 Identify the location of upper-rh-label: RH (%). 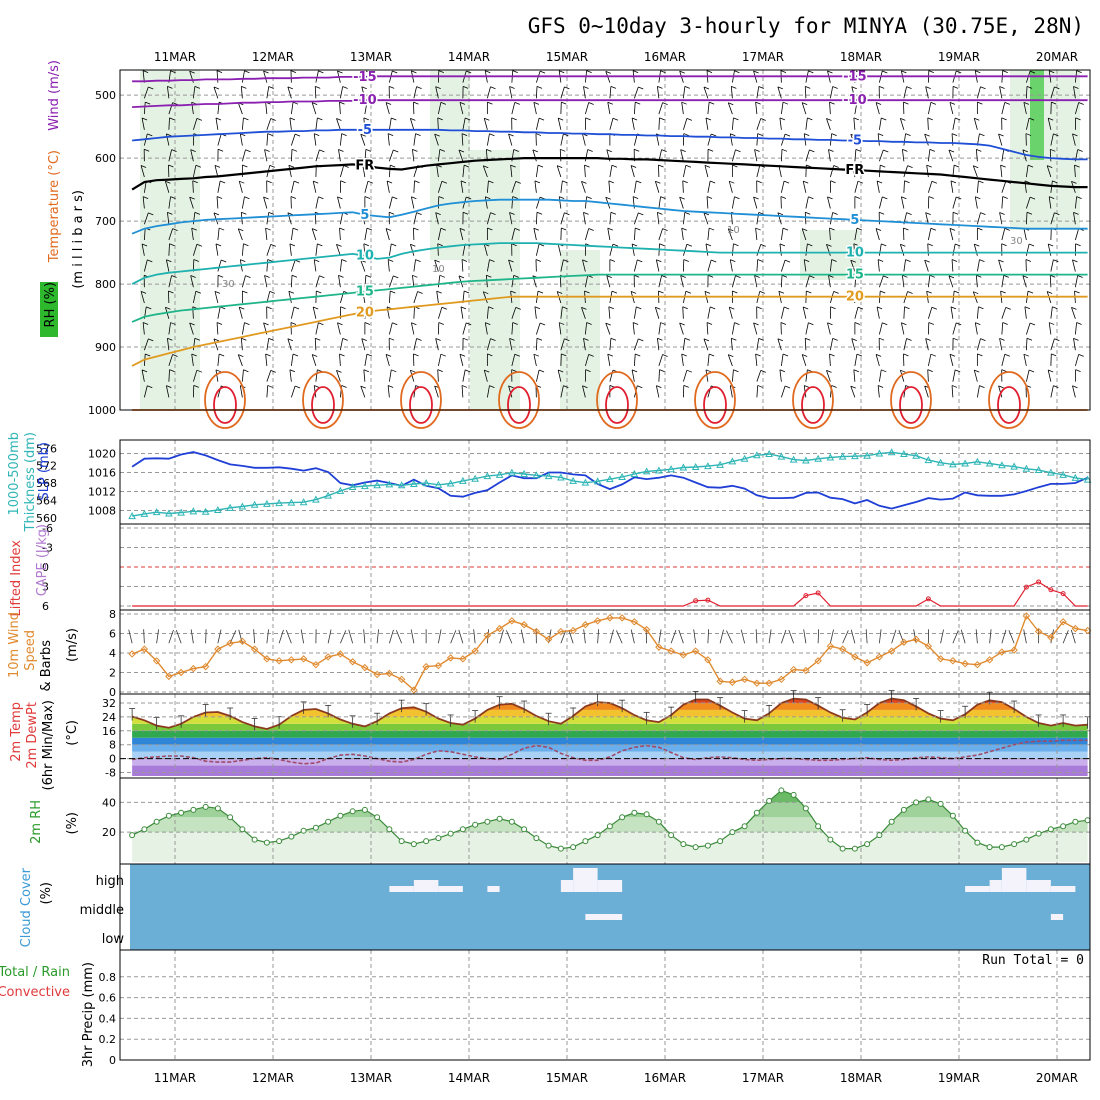
(50, 304).